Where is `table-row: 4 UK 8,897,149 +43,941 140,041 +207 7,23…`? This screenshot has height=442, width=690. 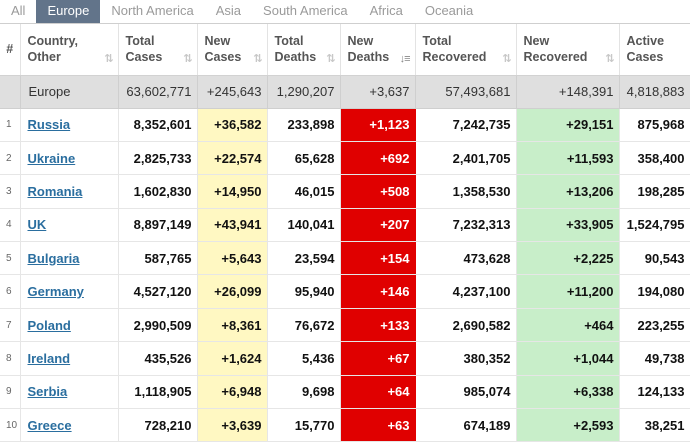 table-row: 4 UK 8,897,149 +43,941 140,041 +207 7,23… is located at coordinates (345, 225).